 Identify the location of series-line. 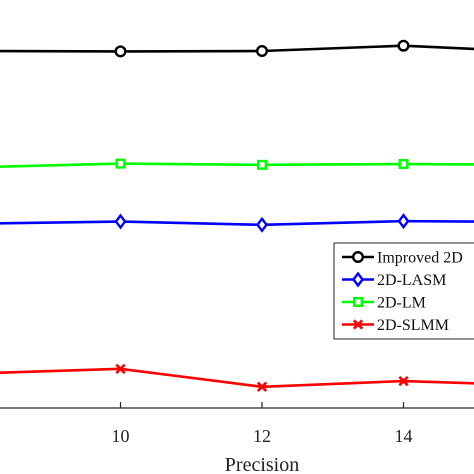
(237, 378).